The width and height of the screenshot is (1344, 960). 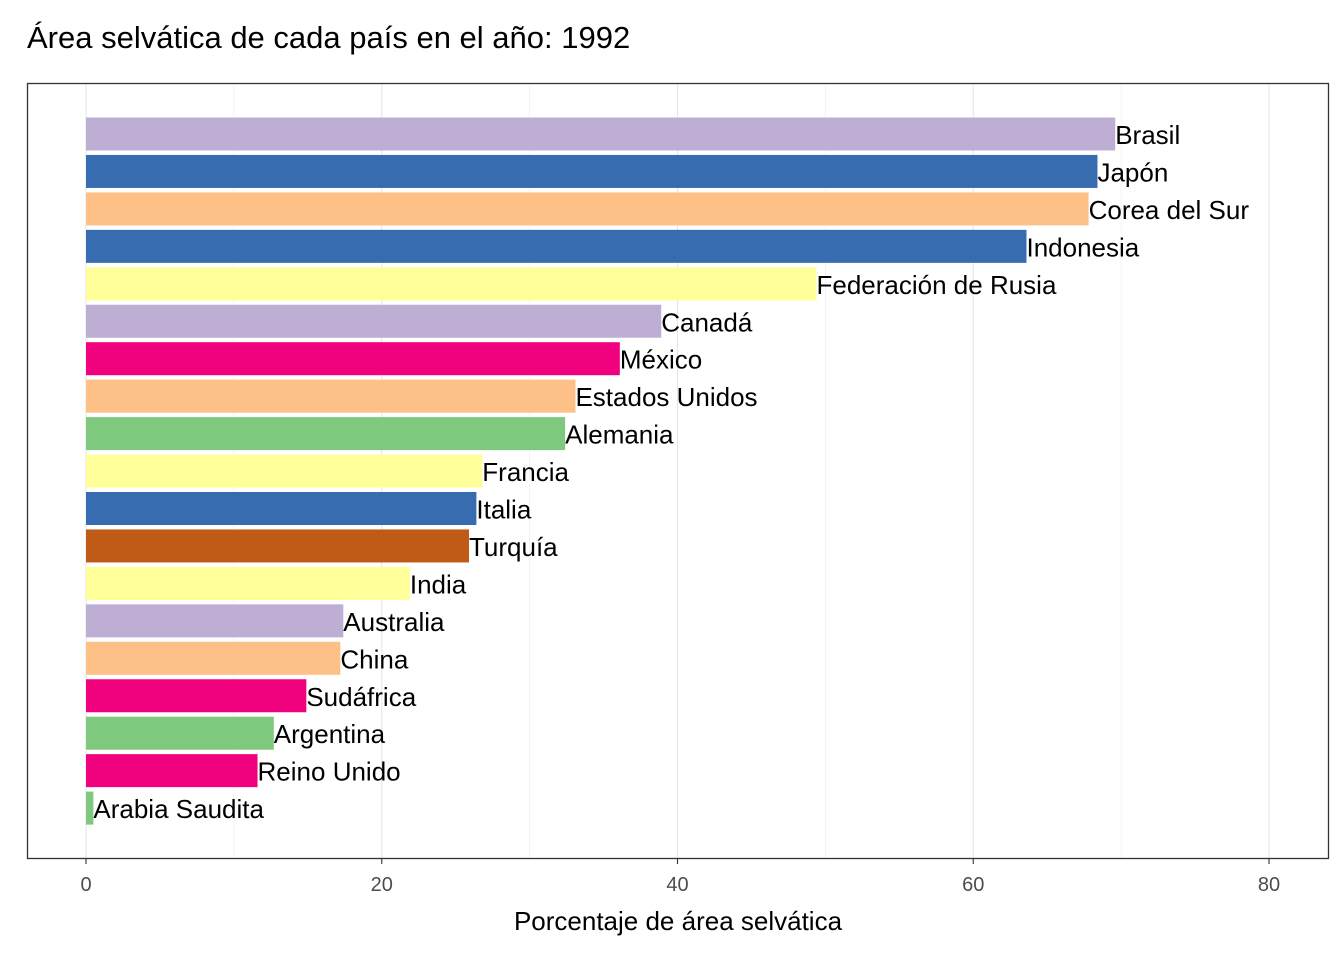 I want to click on bar-label: Turquía, so click(x=513, y=547).